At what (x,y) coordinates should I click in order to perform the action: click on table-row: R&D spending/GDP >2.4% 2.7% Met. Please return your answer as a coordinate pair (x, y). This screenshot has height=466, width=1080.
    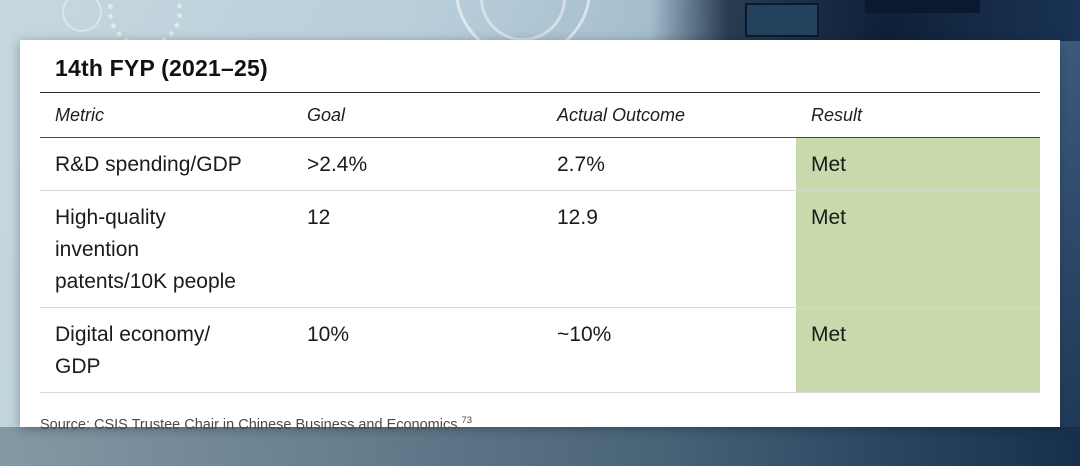
    Looking at the image, I should click on (540, 164).